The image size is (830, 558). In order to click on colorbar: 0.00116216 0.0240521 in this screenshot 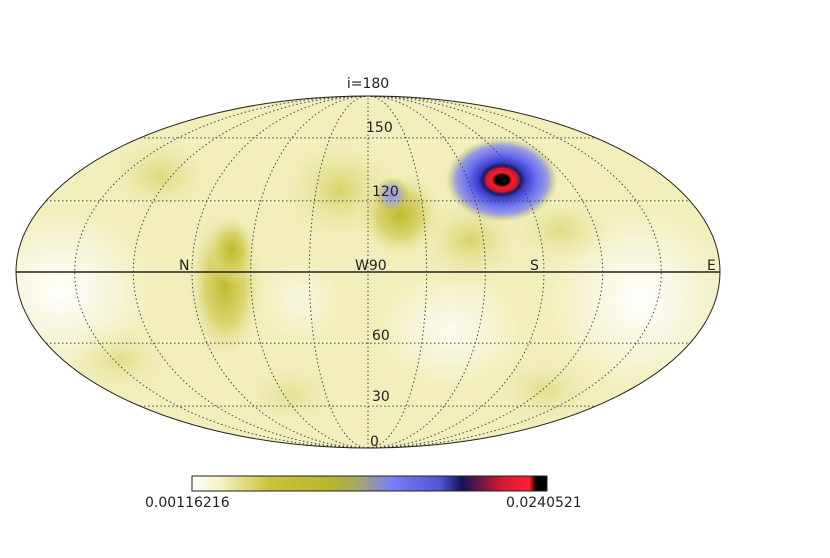, I will do `click(363, 493)`.